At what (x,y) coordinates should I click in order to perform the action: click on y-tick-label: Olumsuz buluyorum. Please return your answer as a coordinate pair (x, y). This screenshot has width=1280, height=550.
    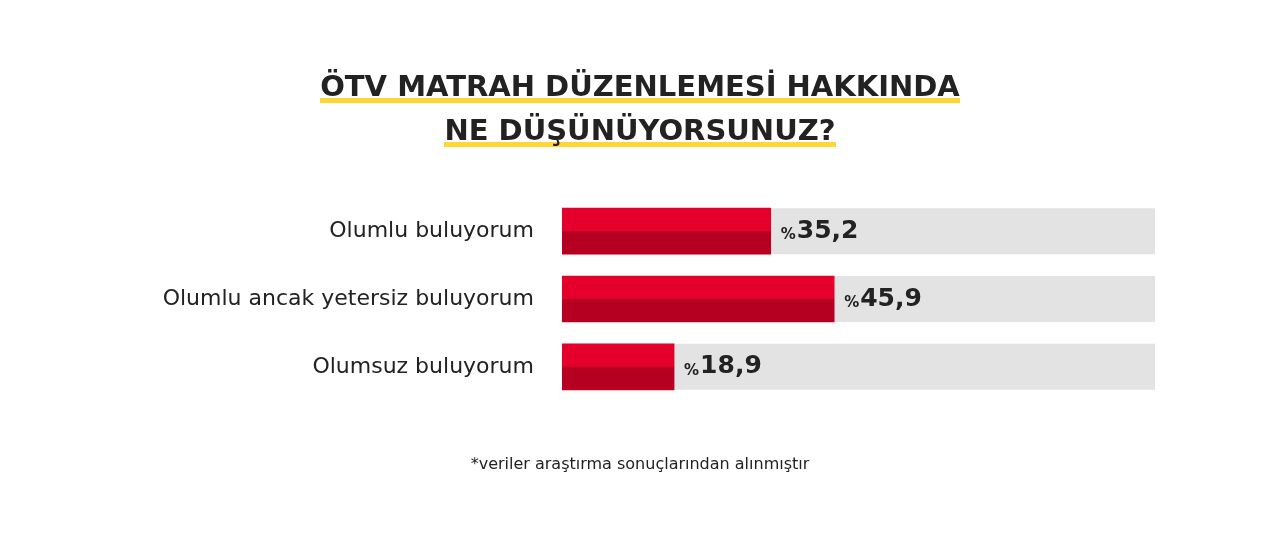
    Looking at the image, I should click on (423, 365).